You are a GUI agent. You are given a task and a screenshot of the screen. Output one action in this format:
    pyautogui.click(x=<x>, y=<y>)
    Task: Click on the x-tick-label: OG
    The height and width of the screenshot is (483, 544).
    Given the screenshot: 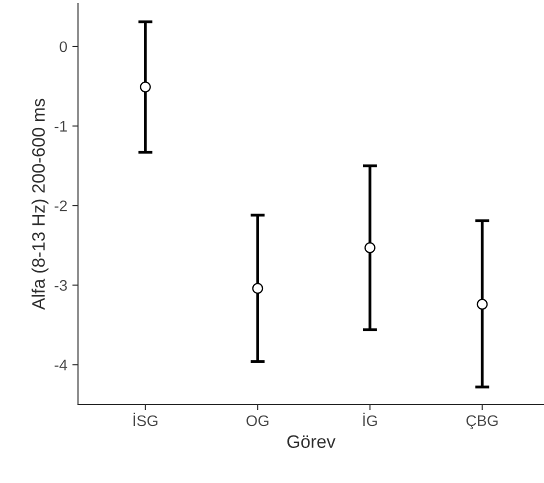 What is the action you would take?
    pyautogui.click(x=257, y=420)
    